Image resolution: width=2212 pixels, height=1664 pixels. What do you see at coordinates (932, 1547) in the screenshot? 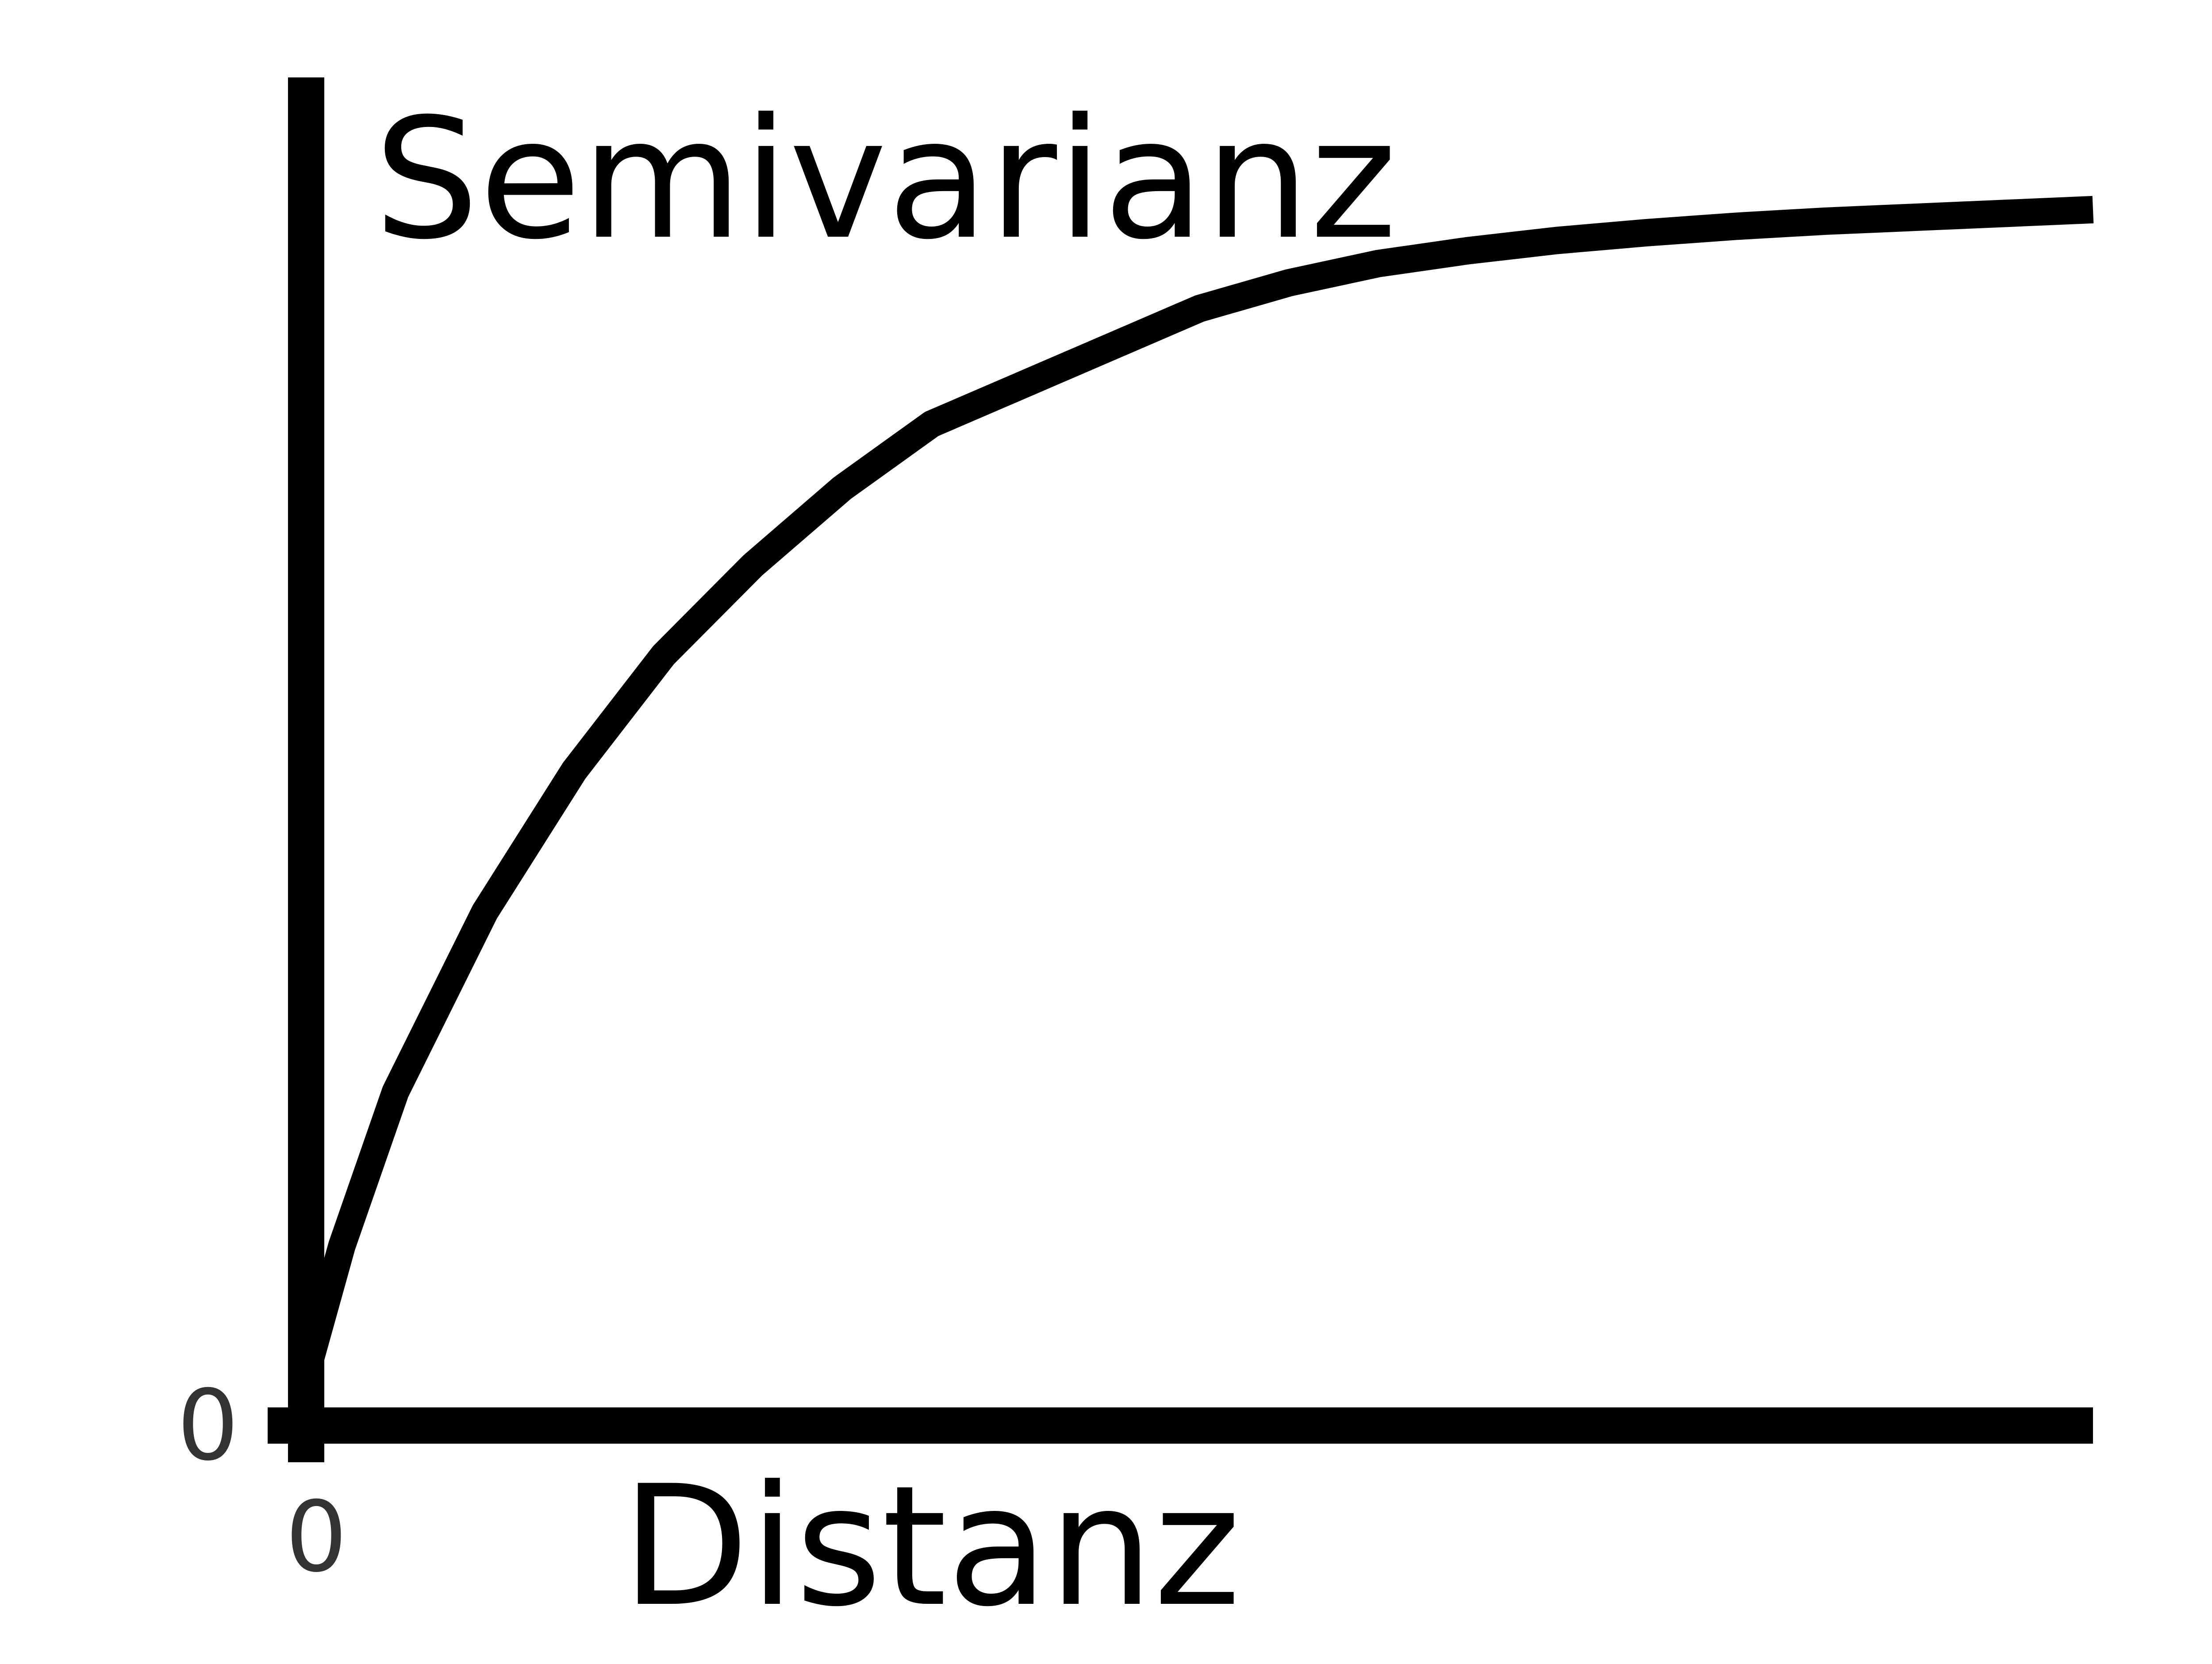
I see `x-axis-title: Distanz` at bounding box center [932, 1547].